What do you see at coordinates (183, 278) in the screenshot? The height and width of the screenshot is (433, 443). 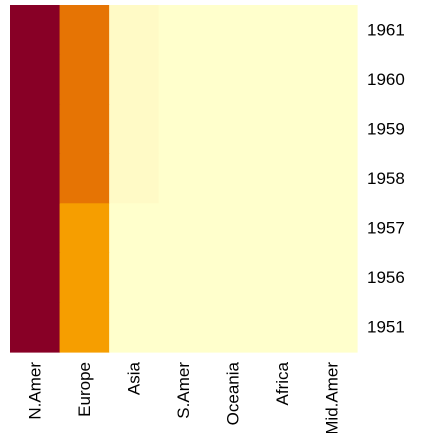 I see `heatmap-cell-s-amer-1956` at bounding box center [183, 278].